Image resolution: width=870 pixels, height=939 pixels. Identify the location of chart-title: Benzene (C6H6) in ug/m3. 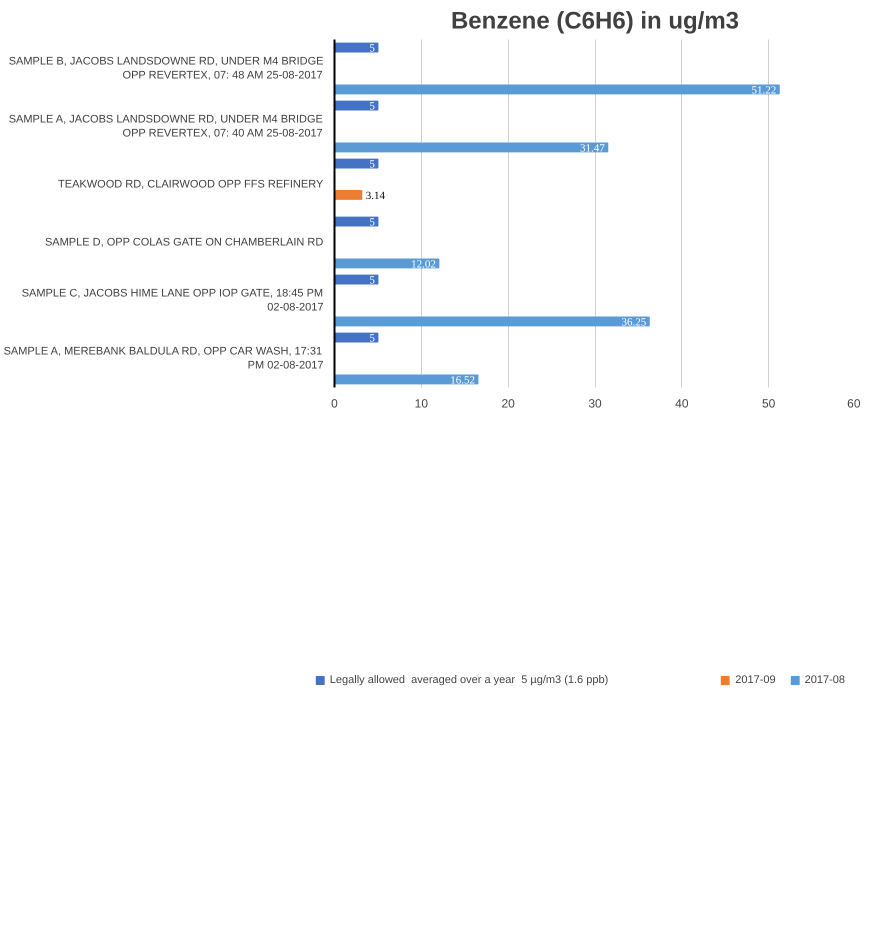
(595, 21).